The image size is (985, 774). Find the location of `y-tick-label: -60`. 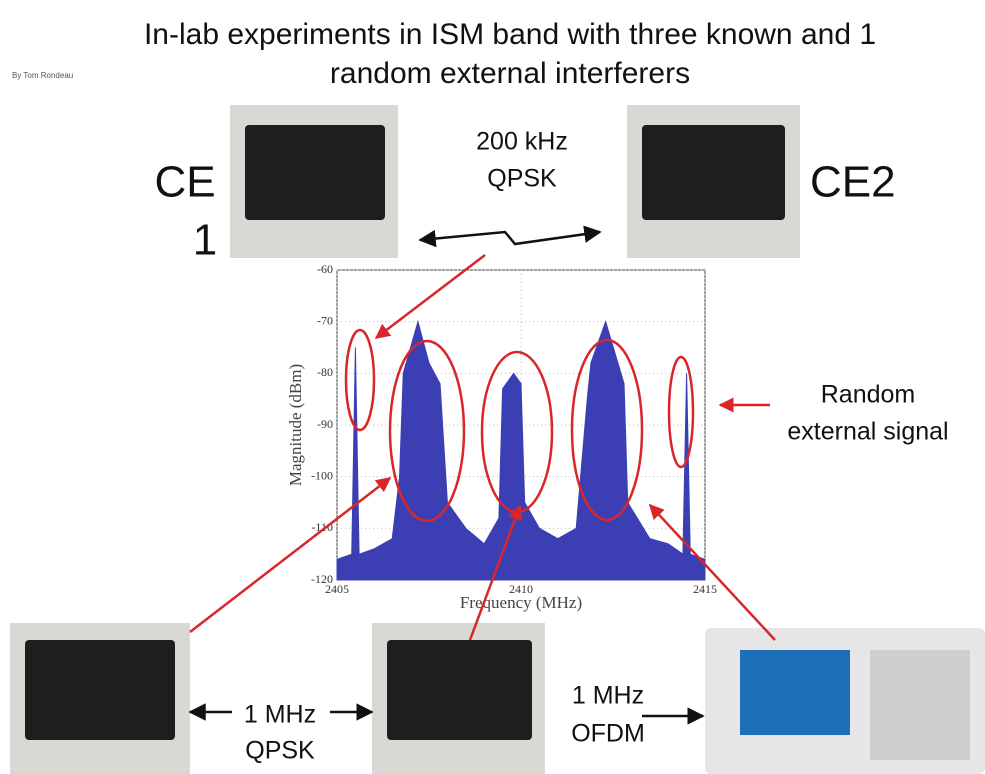

y-tick-label: -60 is located at coordinates (325, 269).